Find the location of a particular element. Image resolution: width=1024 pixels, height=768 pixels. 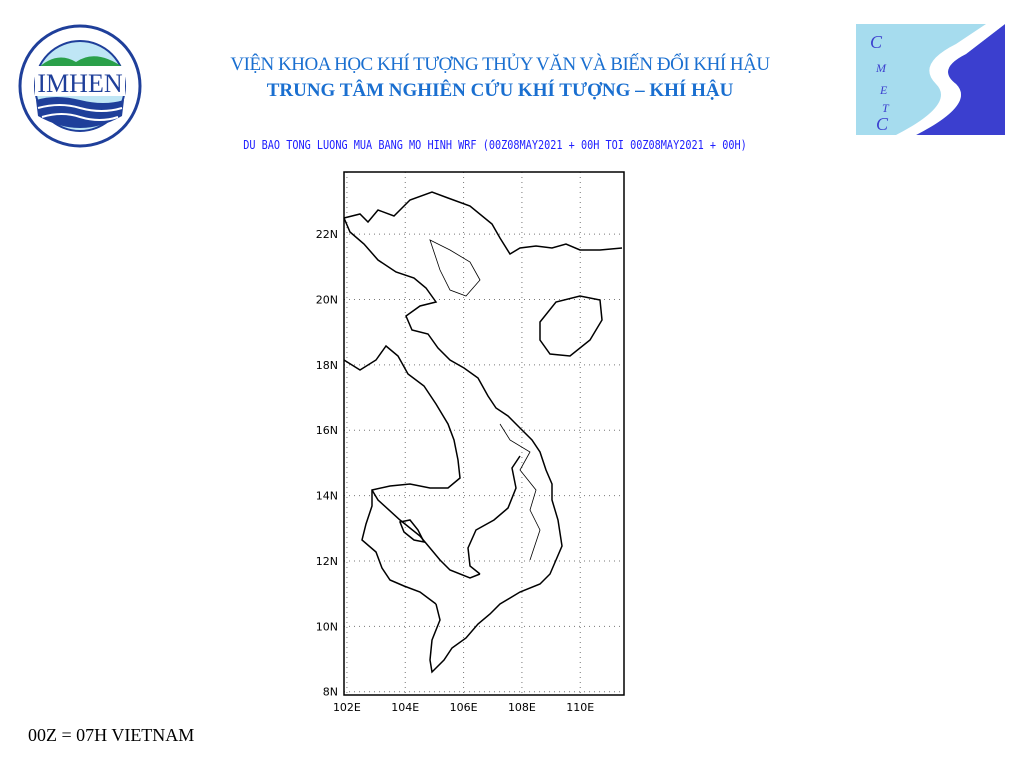

svg-text: M is located at coordinates (881, 68).